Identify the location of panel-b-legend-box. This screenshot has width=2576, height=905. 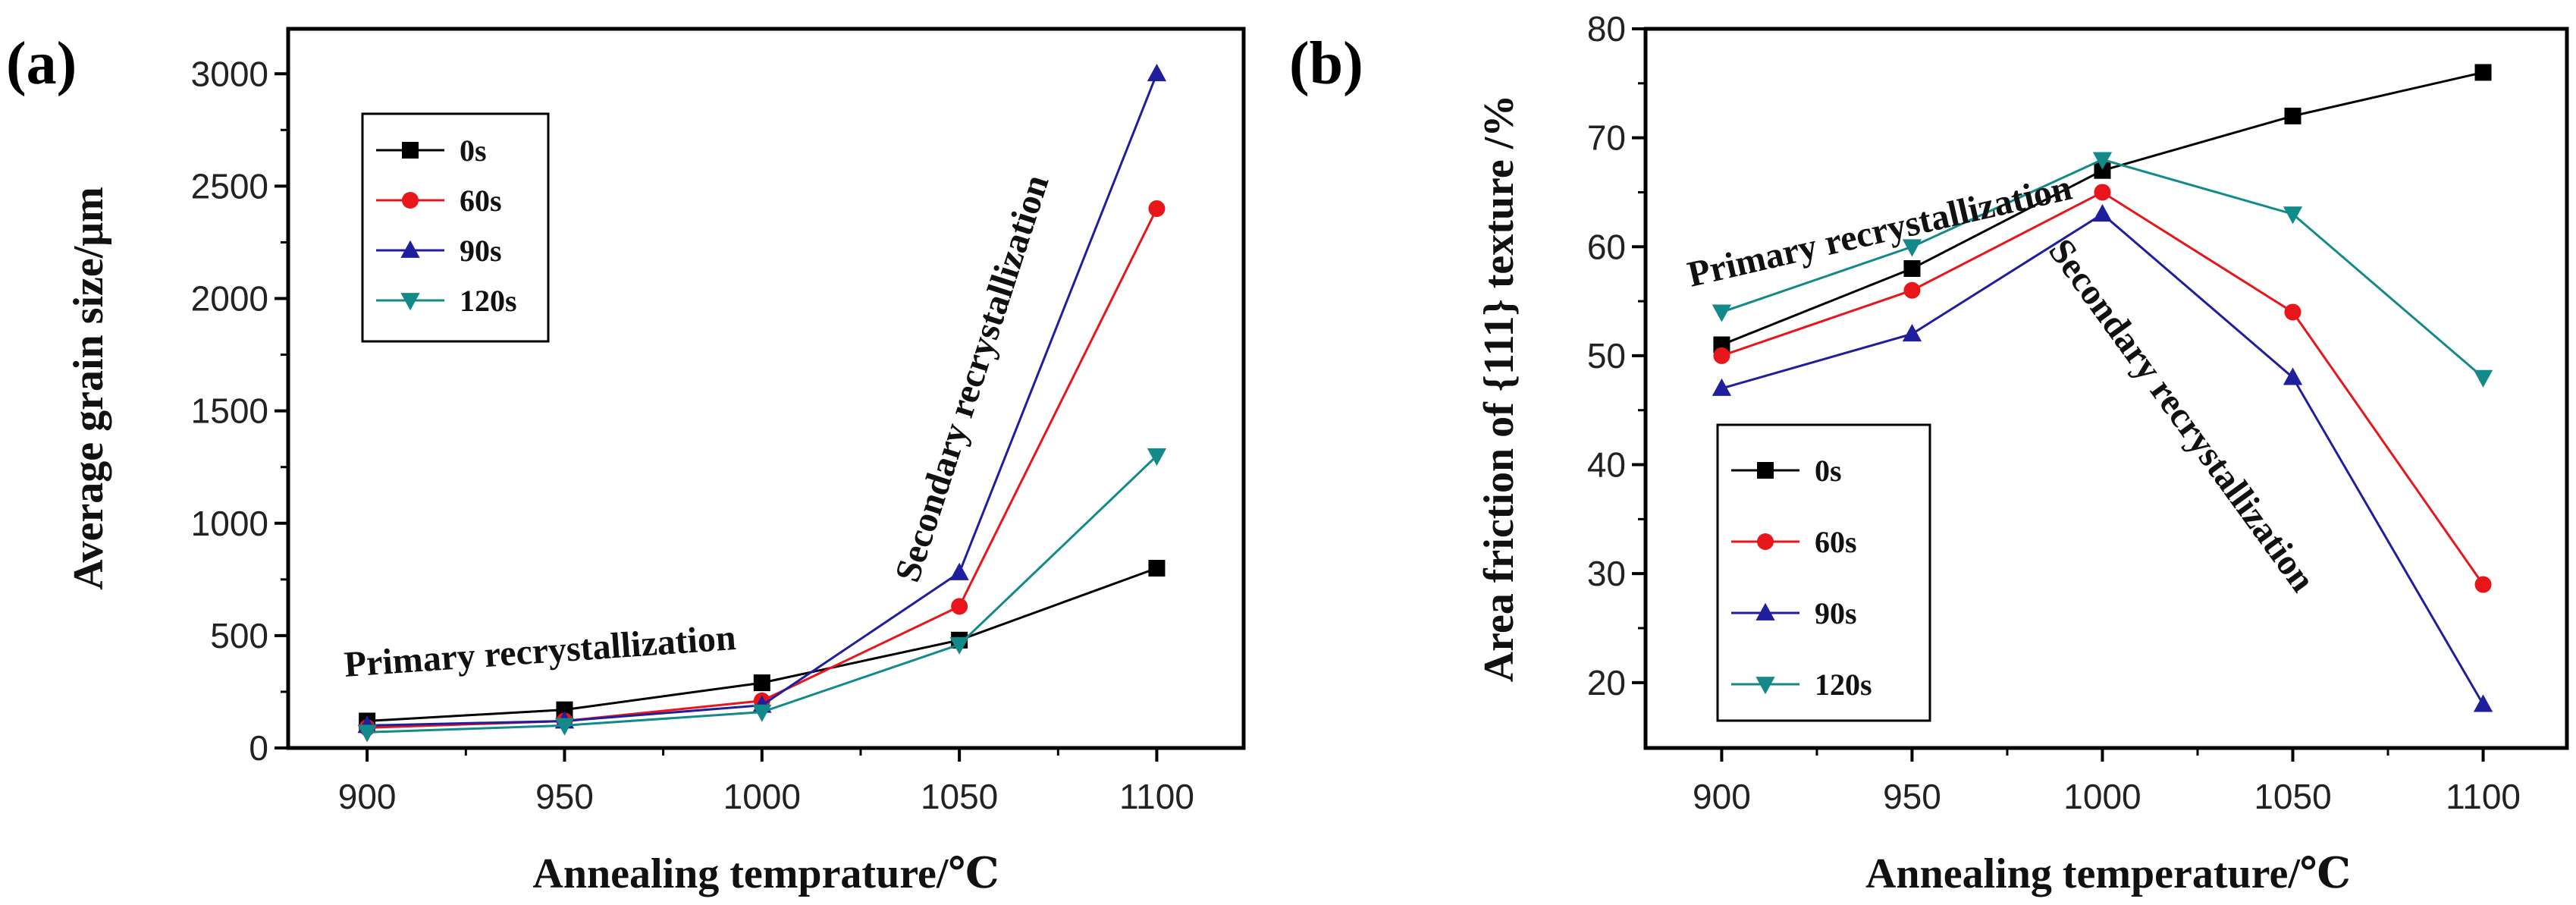
(1823, 572).